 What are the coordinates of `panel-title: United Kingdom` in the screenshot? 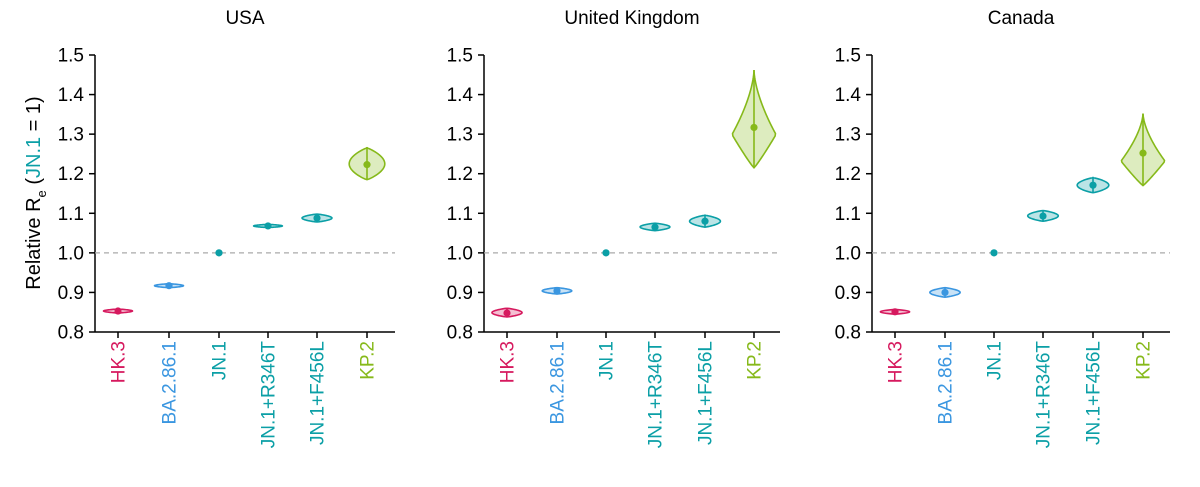 It's located at (631, 18).